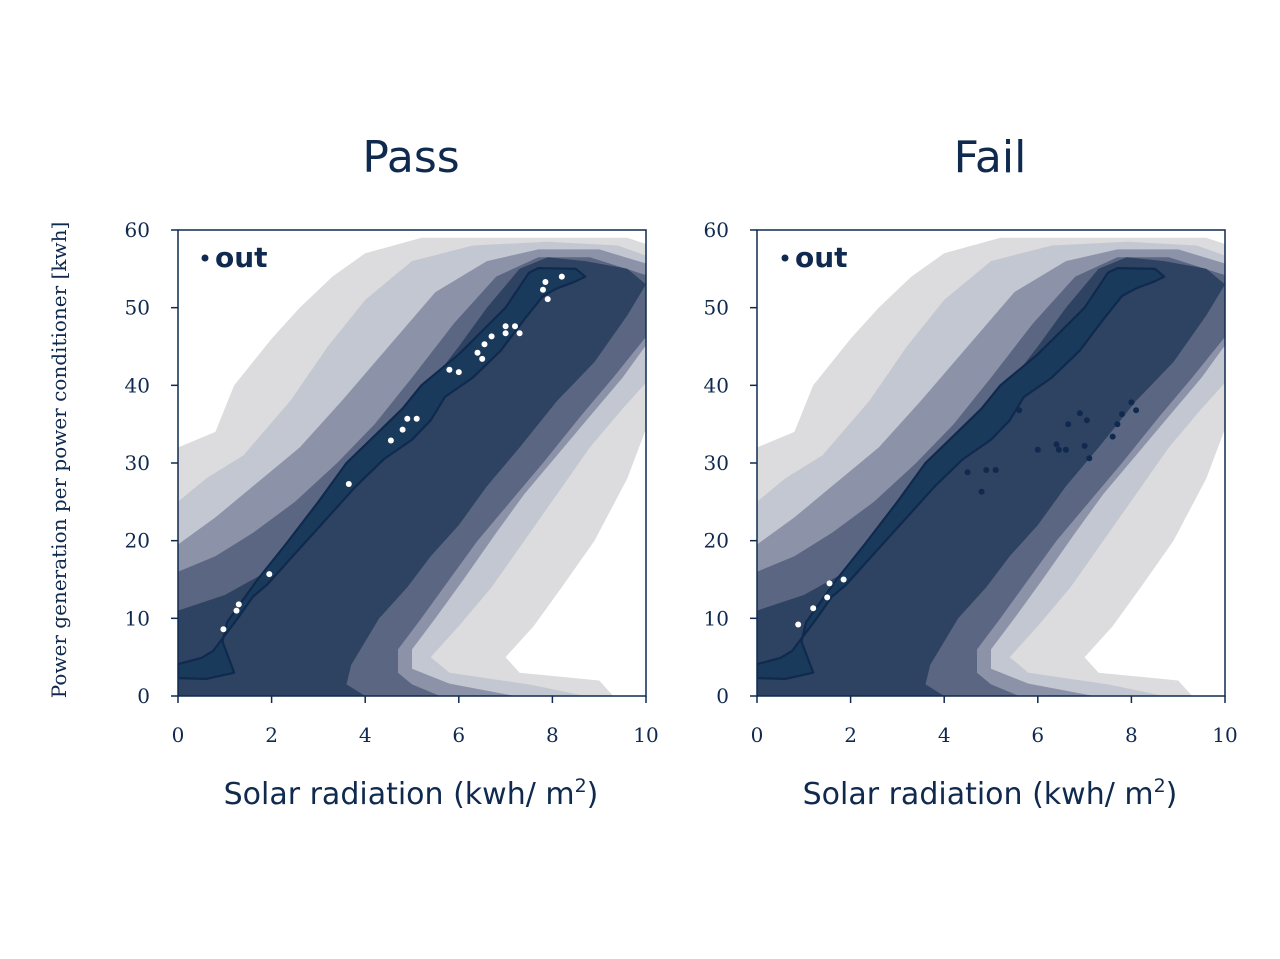  What do you see at coordinates (785, 258) in the screenshot?
I see `fail-legend-marker` at bounding box center [785, 258].